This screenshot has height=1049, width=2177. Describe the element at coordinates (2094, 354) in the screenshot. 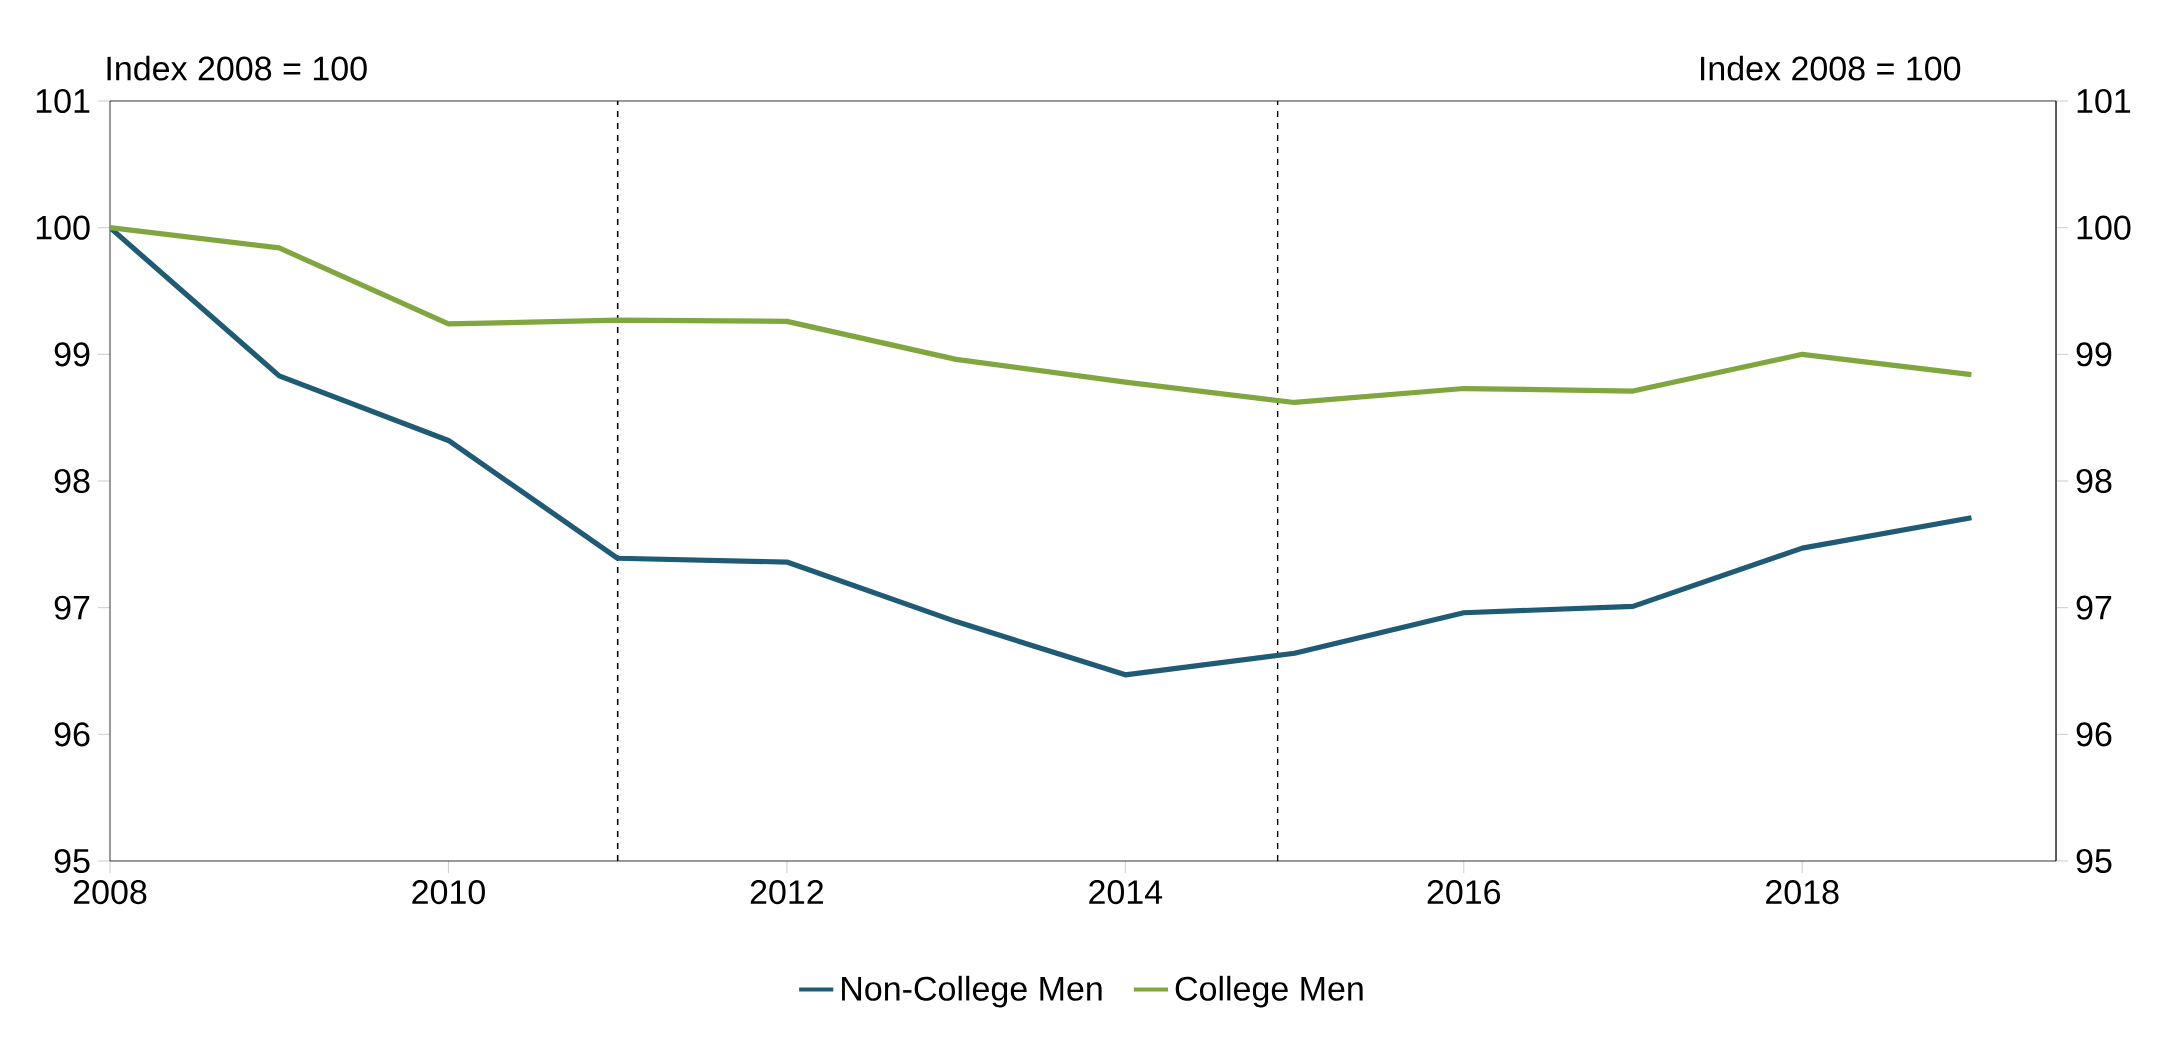

I see `y-tick-label: 99` at that location.